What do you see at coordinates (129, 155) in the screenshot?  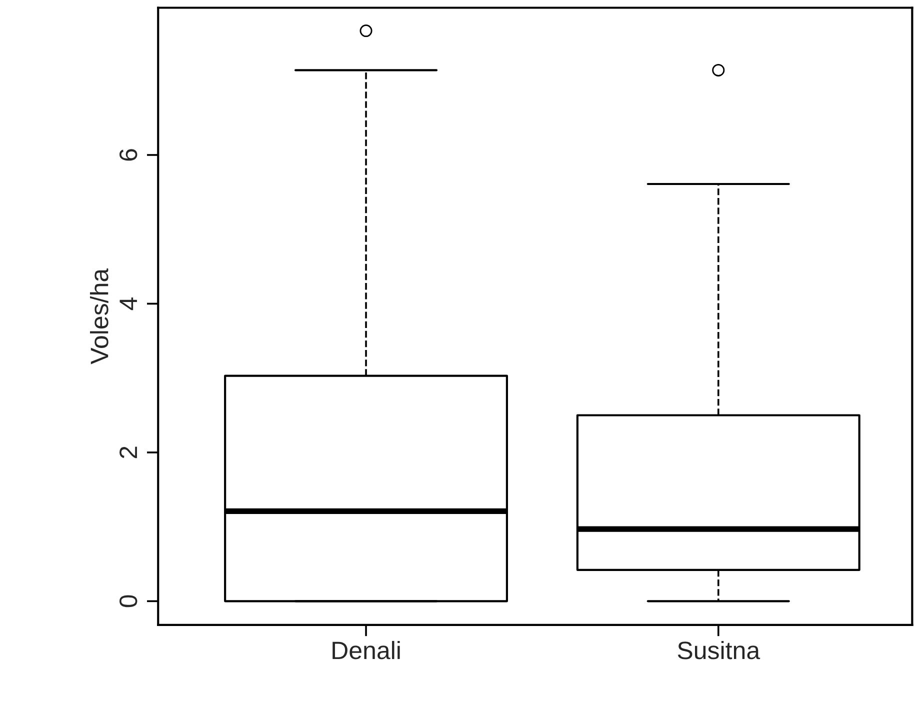 I see `y-tick-label: 6` at bounding box center [129, 155].